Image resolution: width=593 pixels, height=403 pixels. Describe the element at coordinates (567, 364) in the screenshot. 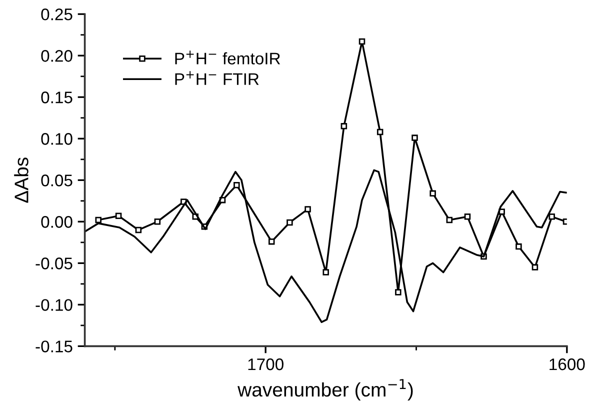

I see `x-tick-label: 1600` at that location.